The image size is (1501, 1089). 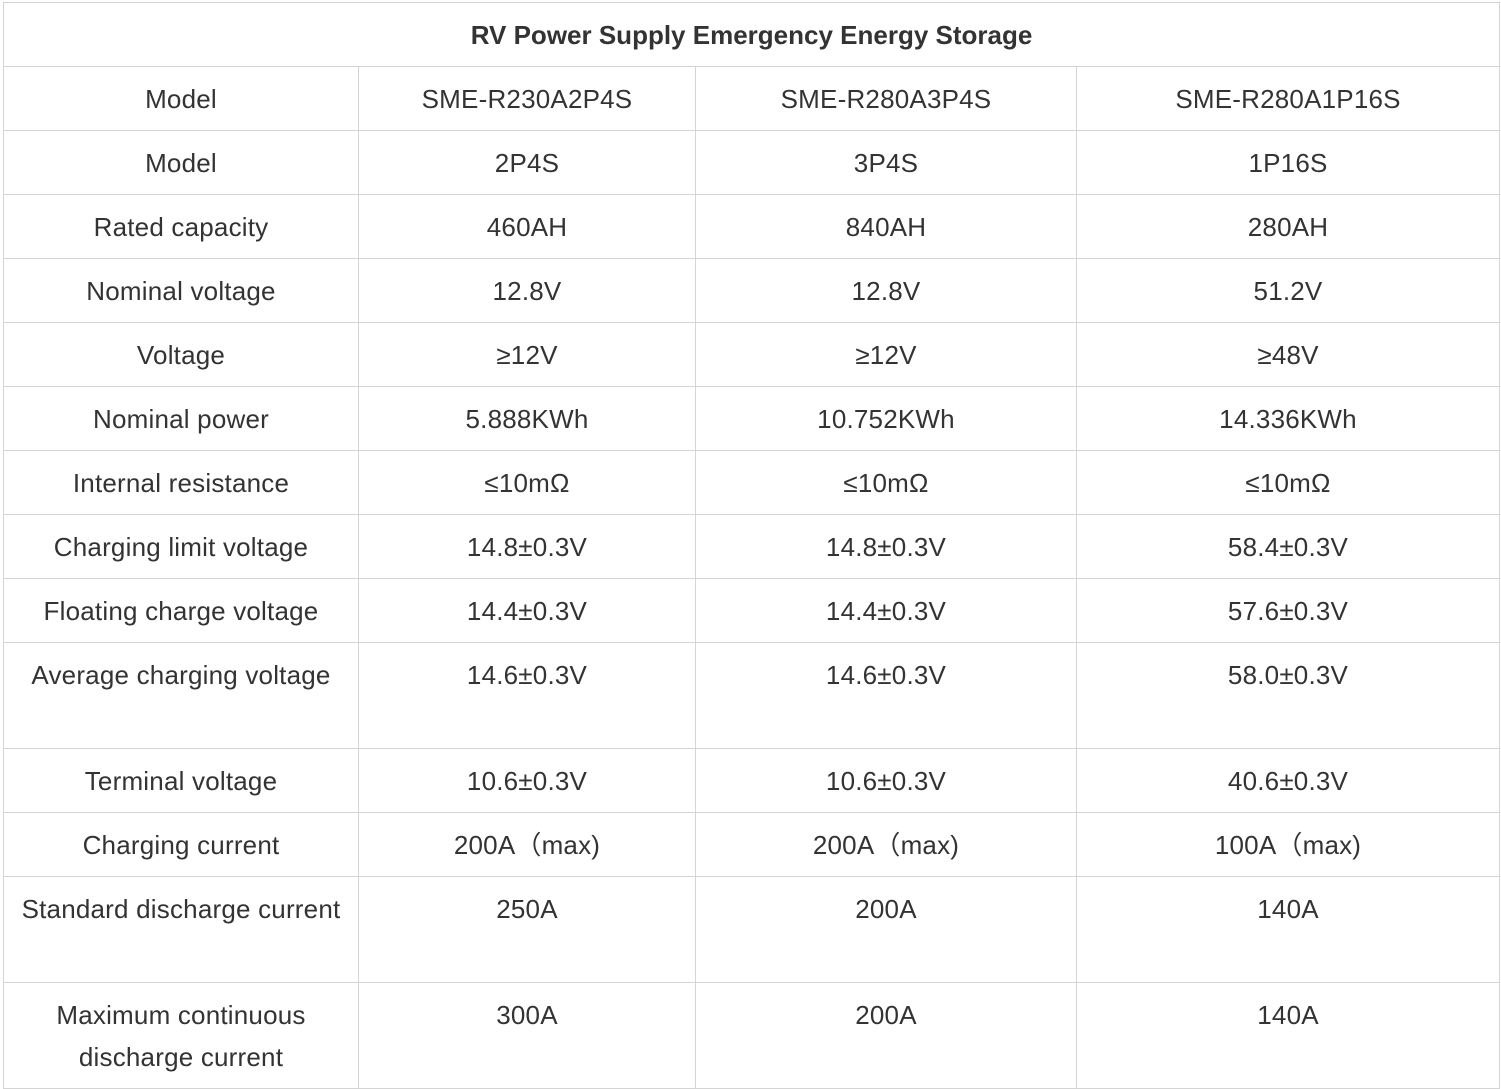 What do you see at coordinates (181, 354) in the screenshot?
I see `row-label: Voltage` at bounding box center [181, 354].